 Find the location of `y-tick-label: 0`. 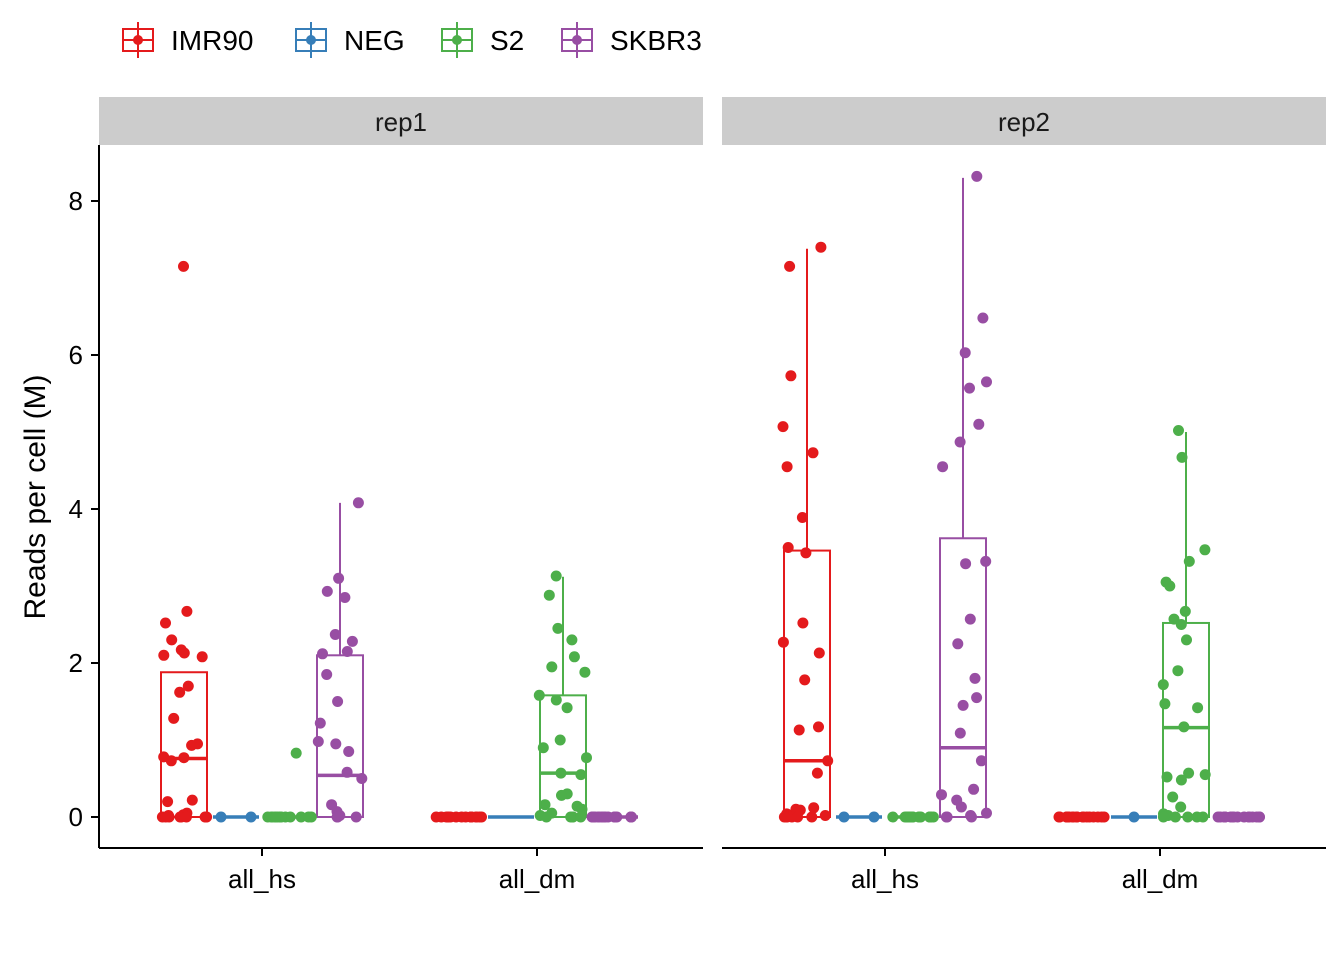

y-tick-label: 0 is located at coordinates (76, 817).